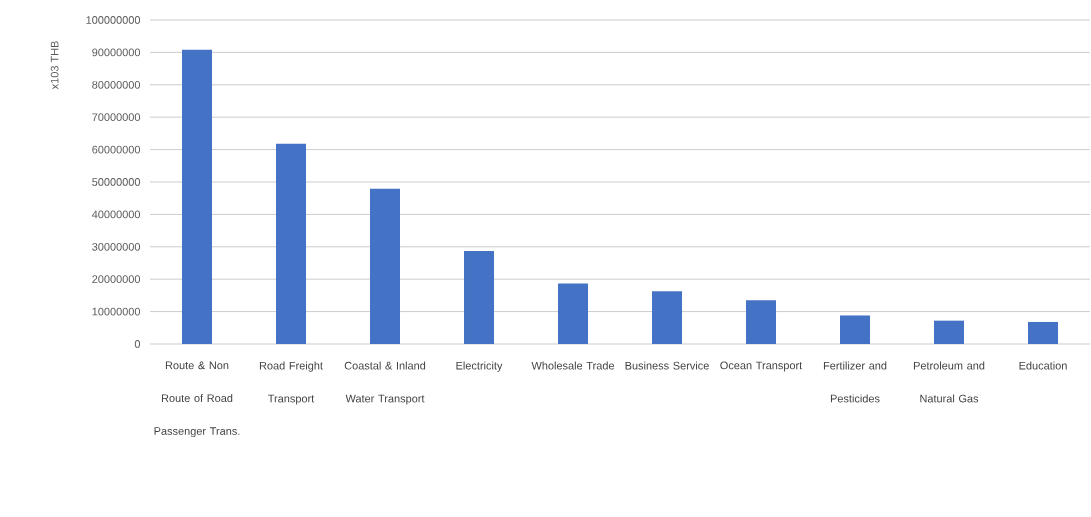 This screenshot has width=1091, height=517. Describe the element at coordinates (291, 383) in the screenshot. I see `category-label: Road Freight Transport` at that location.